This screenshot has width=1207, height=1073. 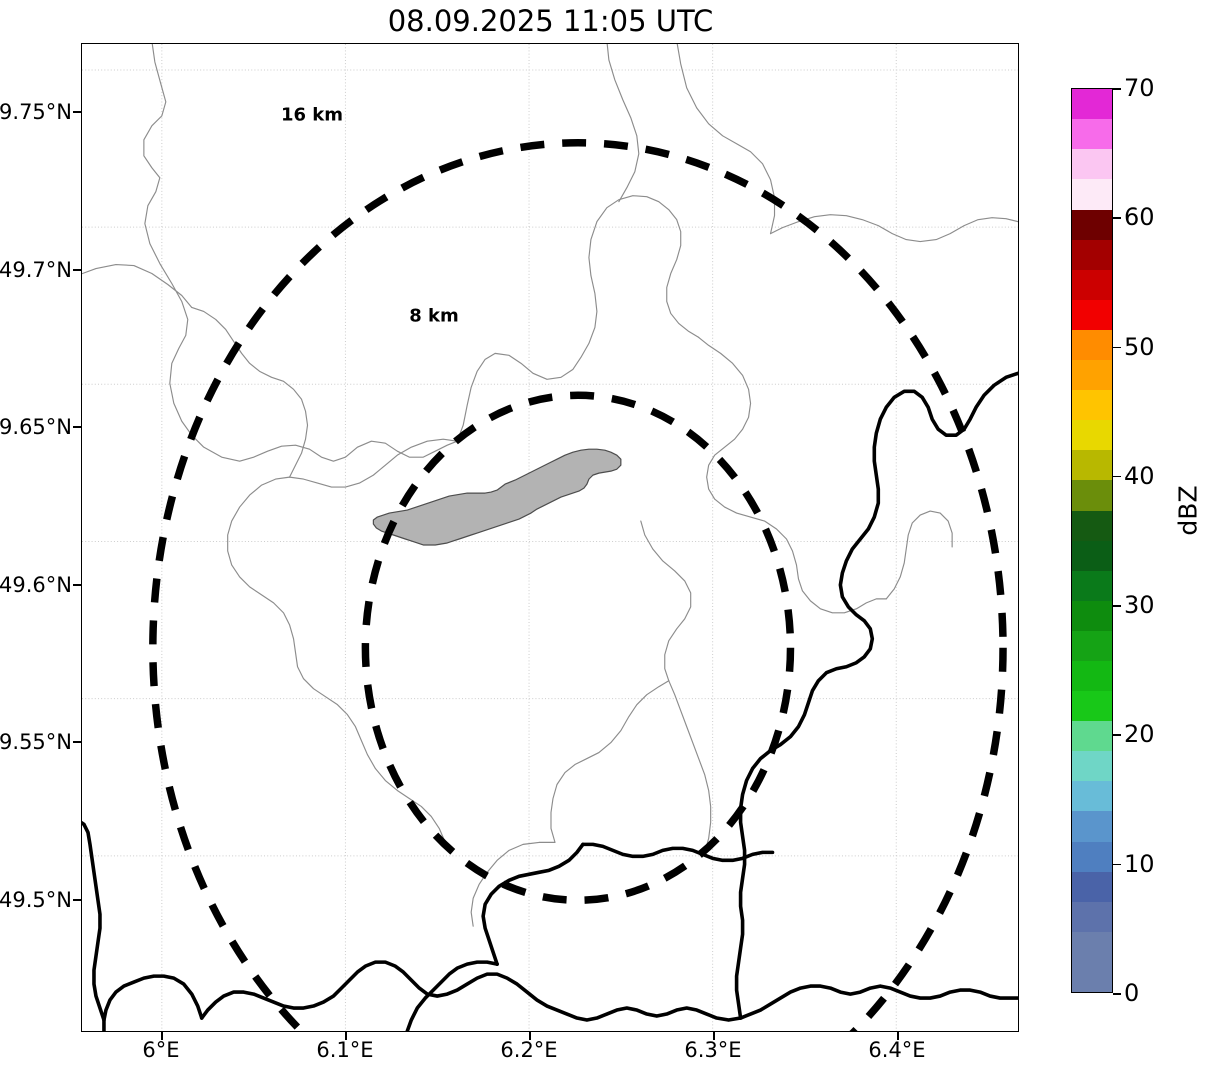 What do you see at coordinates (550, 21) in the screenshot?
I see `page-title: 08.09.2025 11:05 UTC` at bounding box center [550, 21].